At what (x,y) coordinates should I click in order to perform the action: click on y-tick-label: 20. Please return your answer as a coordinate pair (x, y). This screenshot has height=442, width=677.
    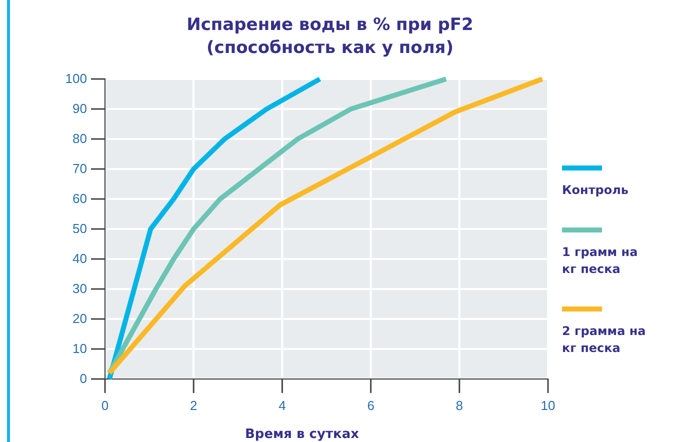
    Looking at the image, I should click on (79, 318).